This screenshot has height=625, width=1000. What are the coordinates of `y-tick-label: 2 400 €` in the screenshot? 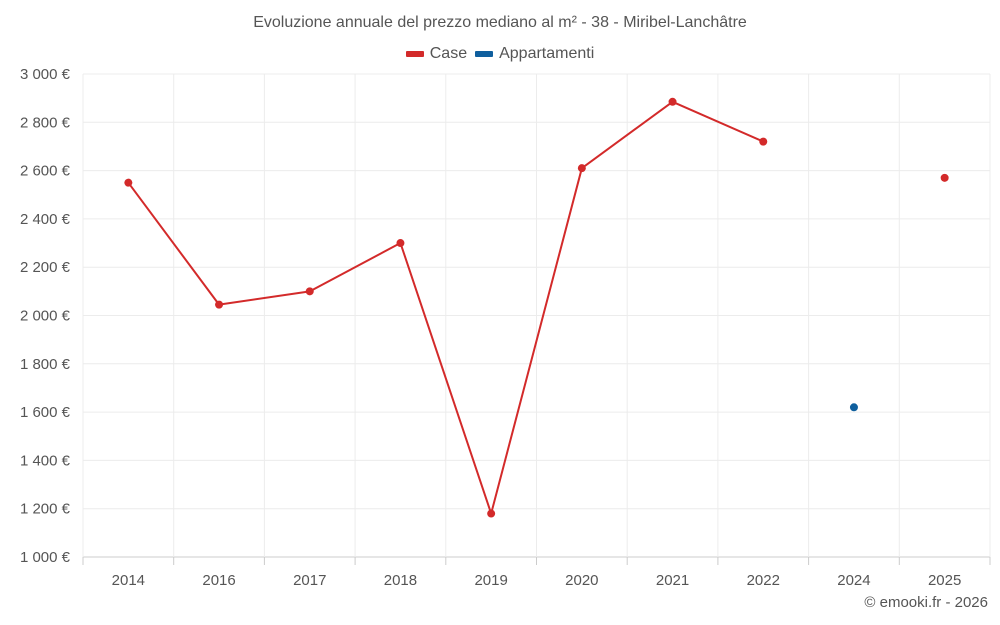 It's located at (45, 219).